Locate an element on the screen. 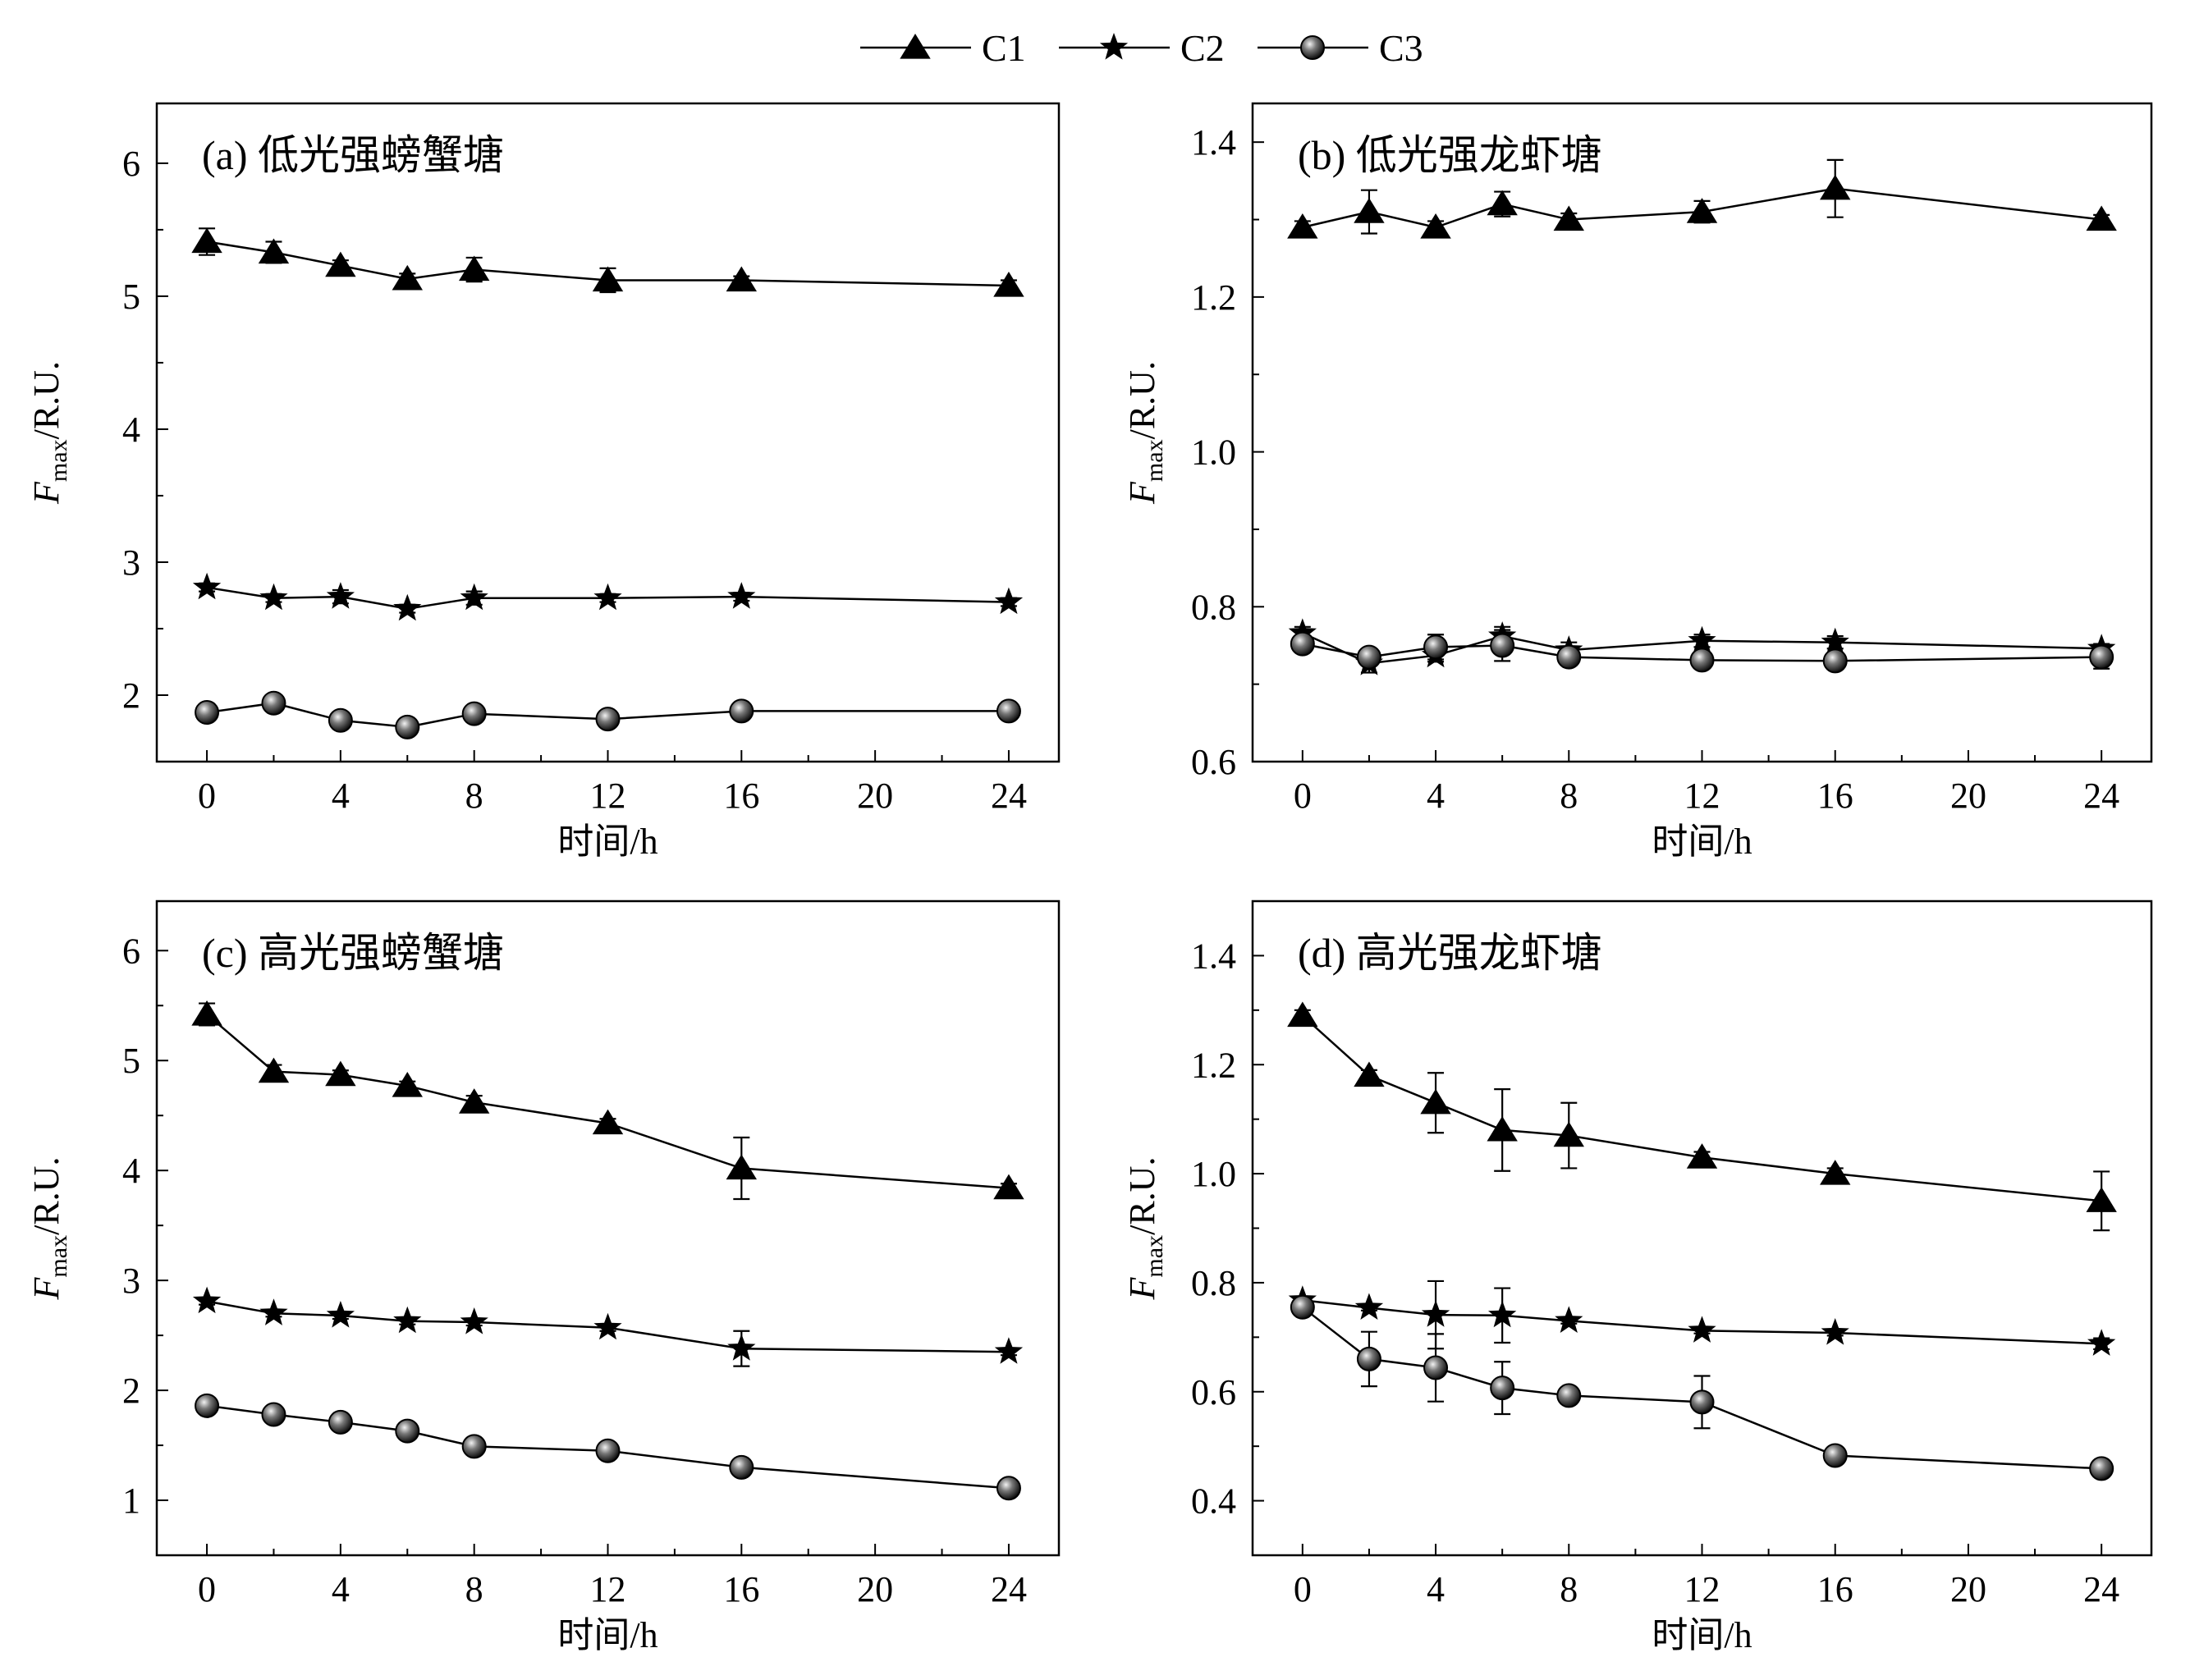 This screenshot has height=1680, width=2190. x-tick-label: 8 is located at coordinates (1569, 796).